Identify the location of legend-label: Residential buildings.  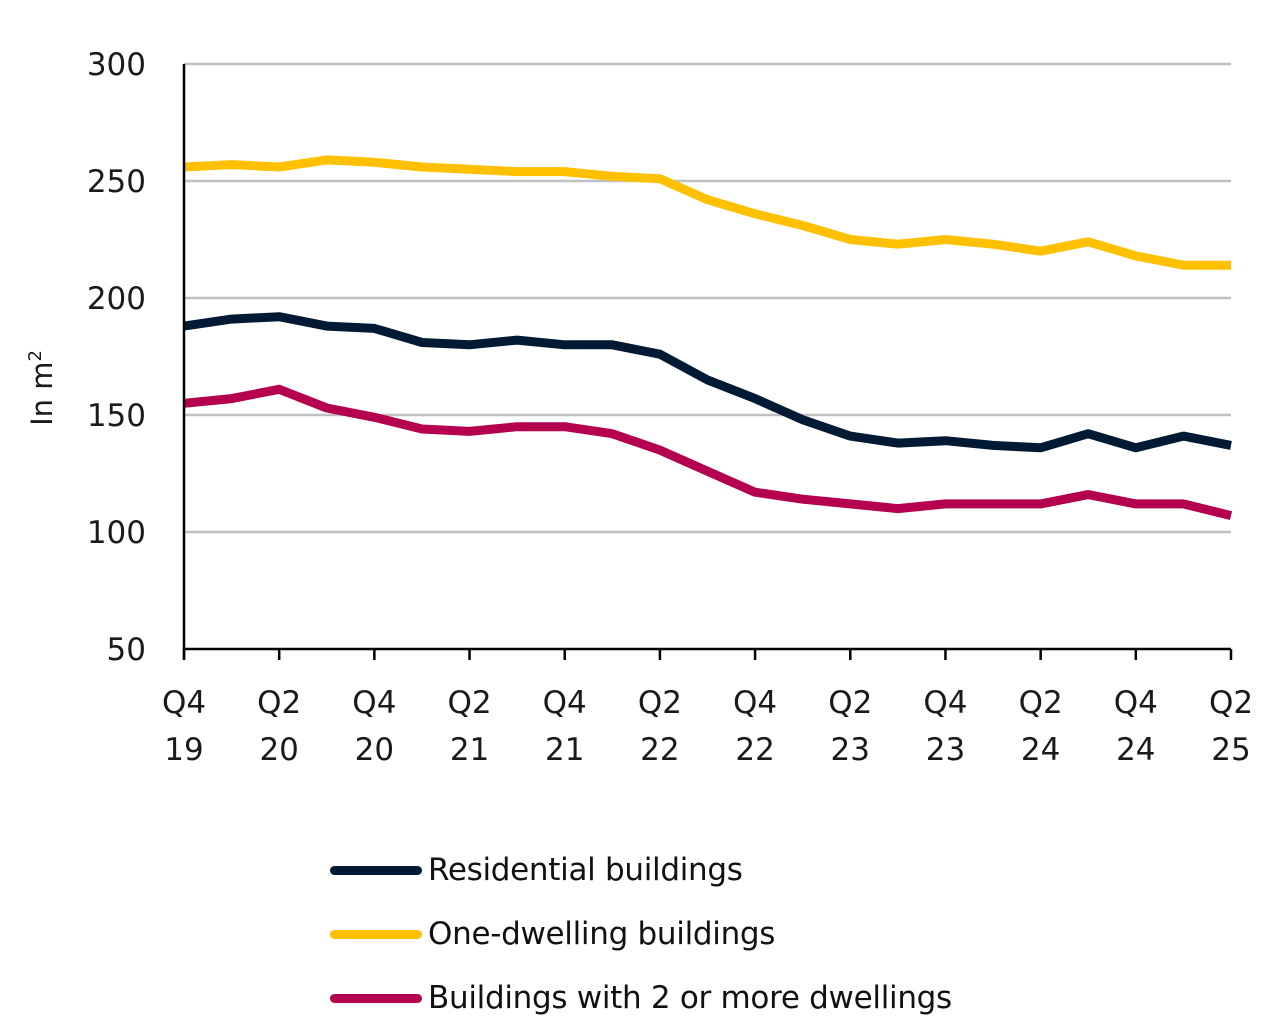
(585, 870).